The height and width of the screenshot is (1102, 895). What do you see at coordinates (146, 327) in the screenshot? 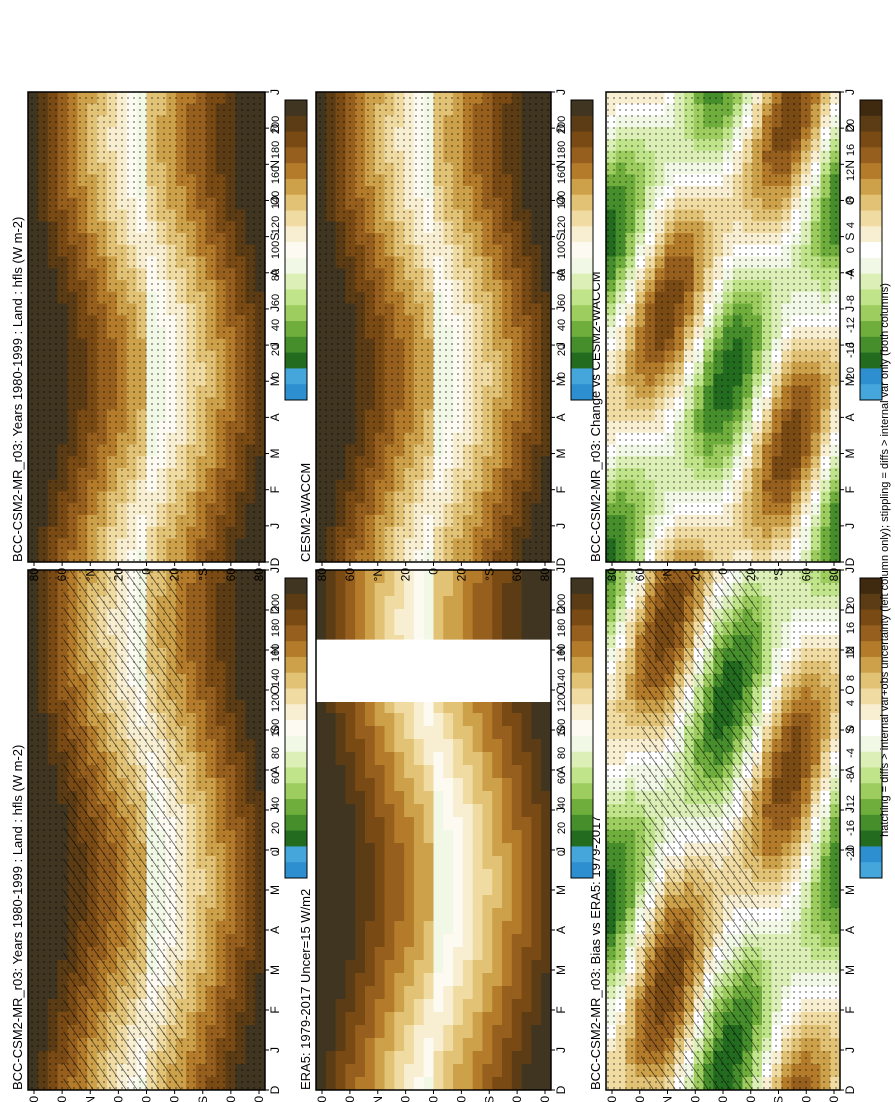
I see `heatmap-field` at bounding box center [146, 327].